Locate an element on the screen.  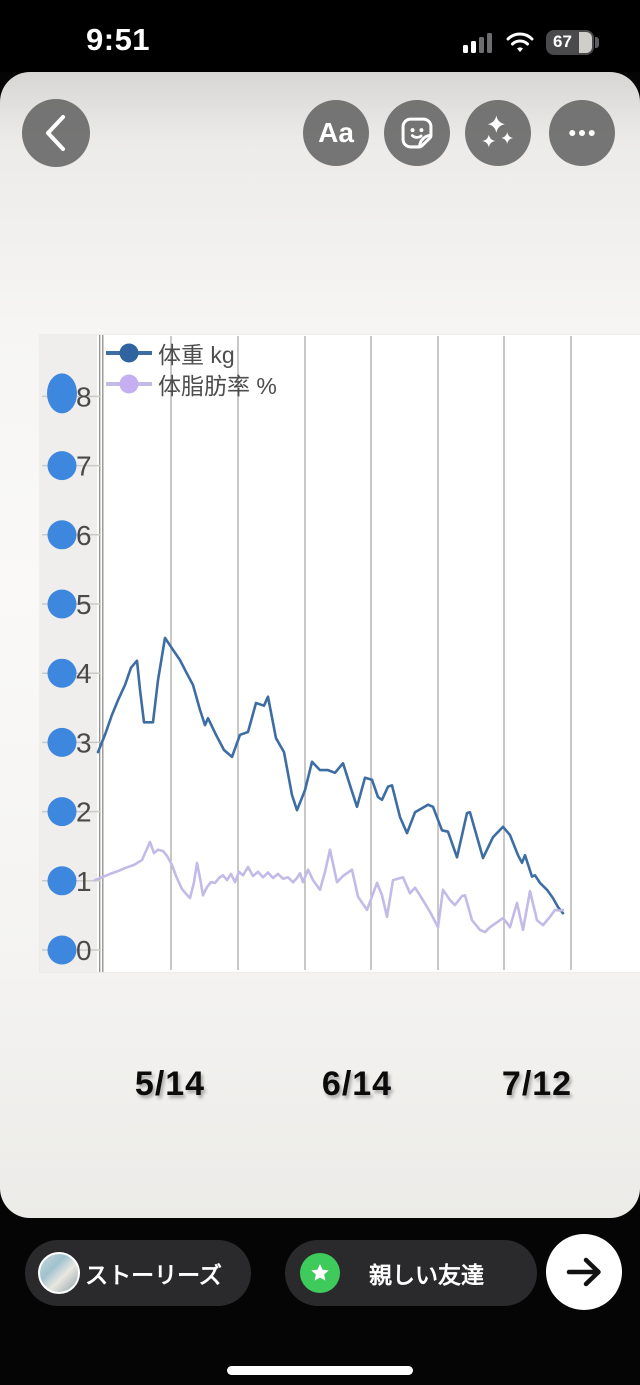
sticker-icon is located at coordinates (417, 133).